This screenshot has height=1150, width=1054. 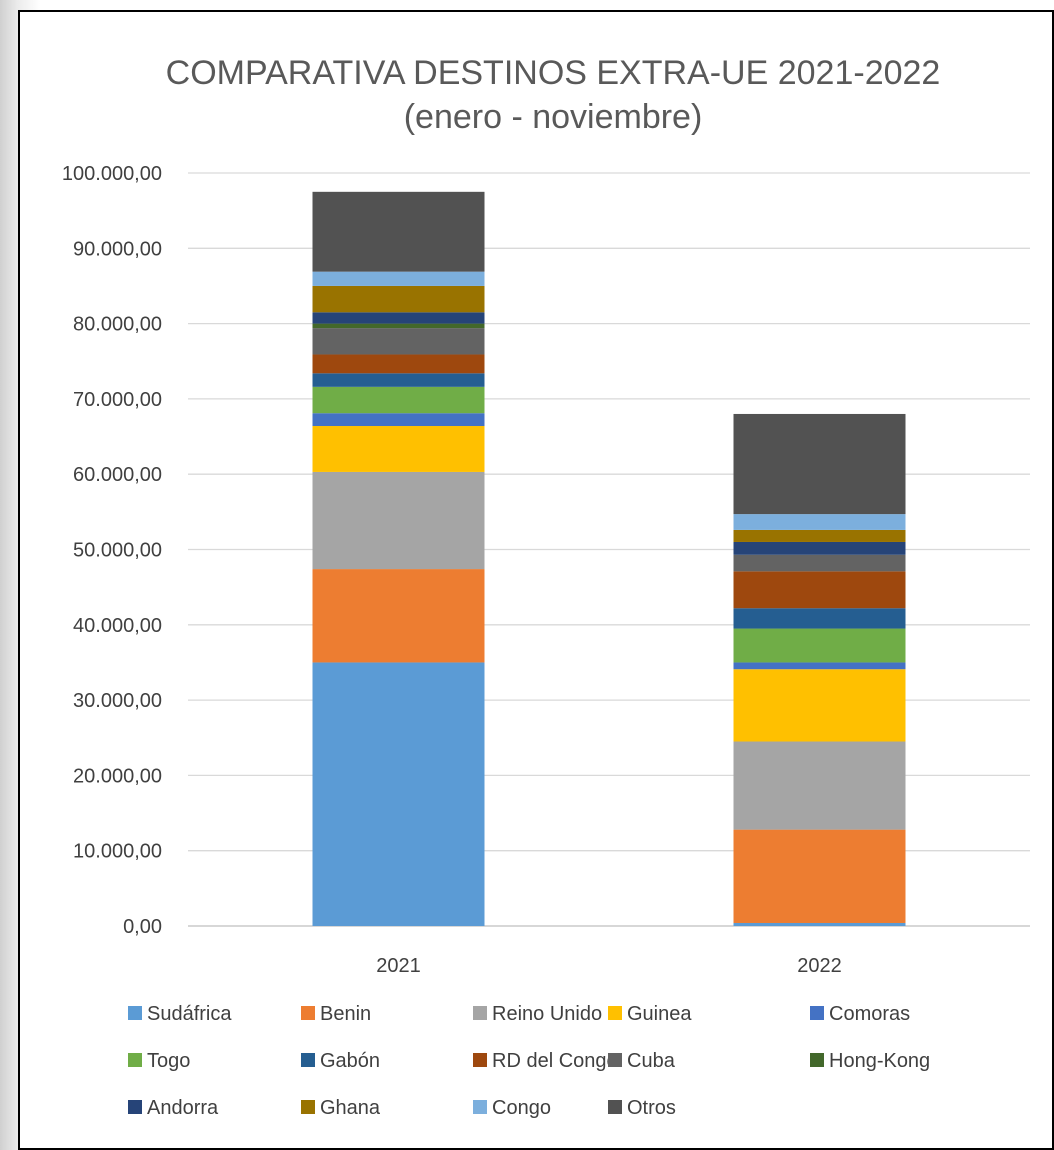 What do you see at coordinates (112, 174) in the screenshot?
I see `y-tick-label: 100.000,00` at bounding box center [112, 174].